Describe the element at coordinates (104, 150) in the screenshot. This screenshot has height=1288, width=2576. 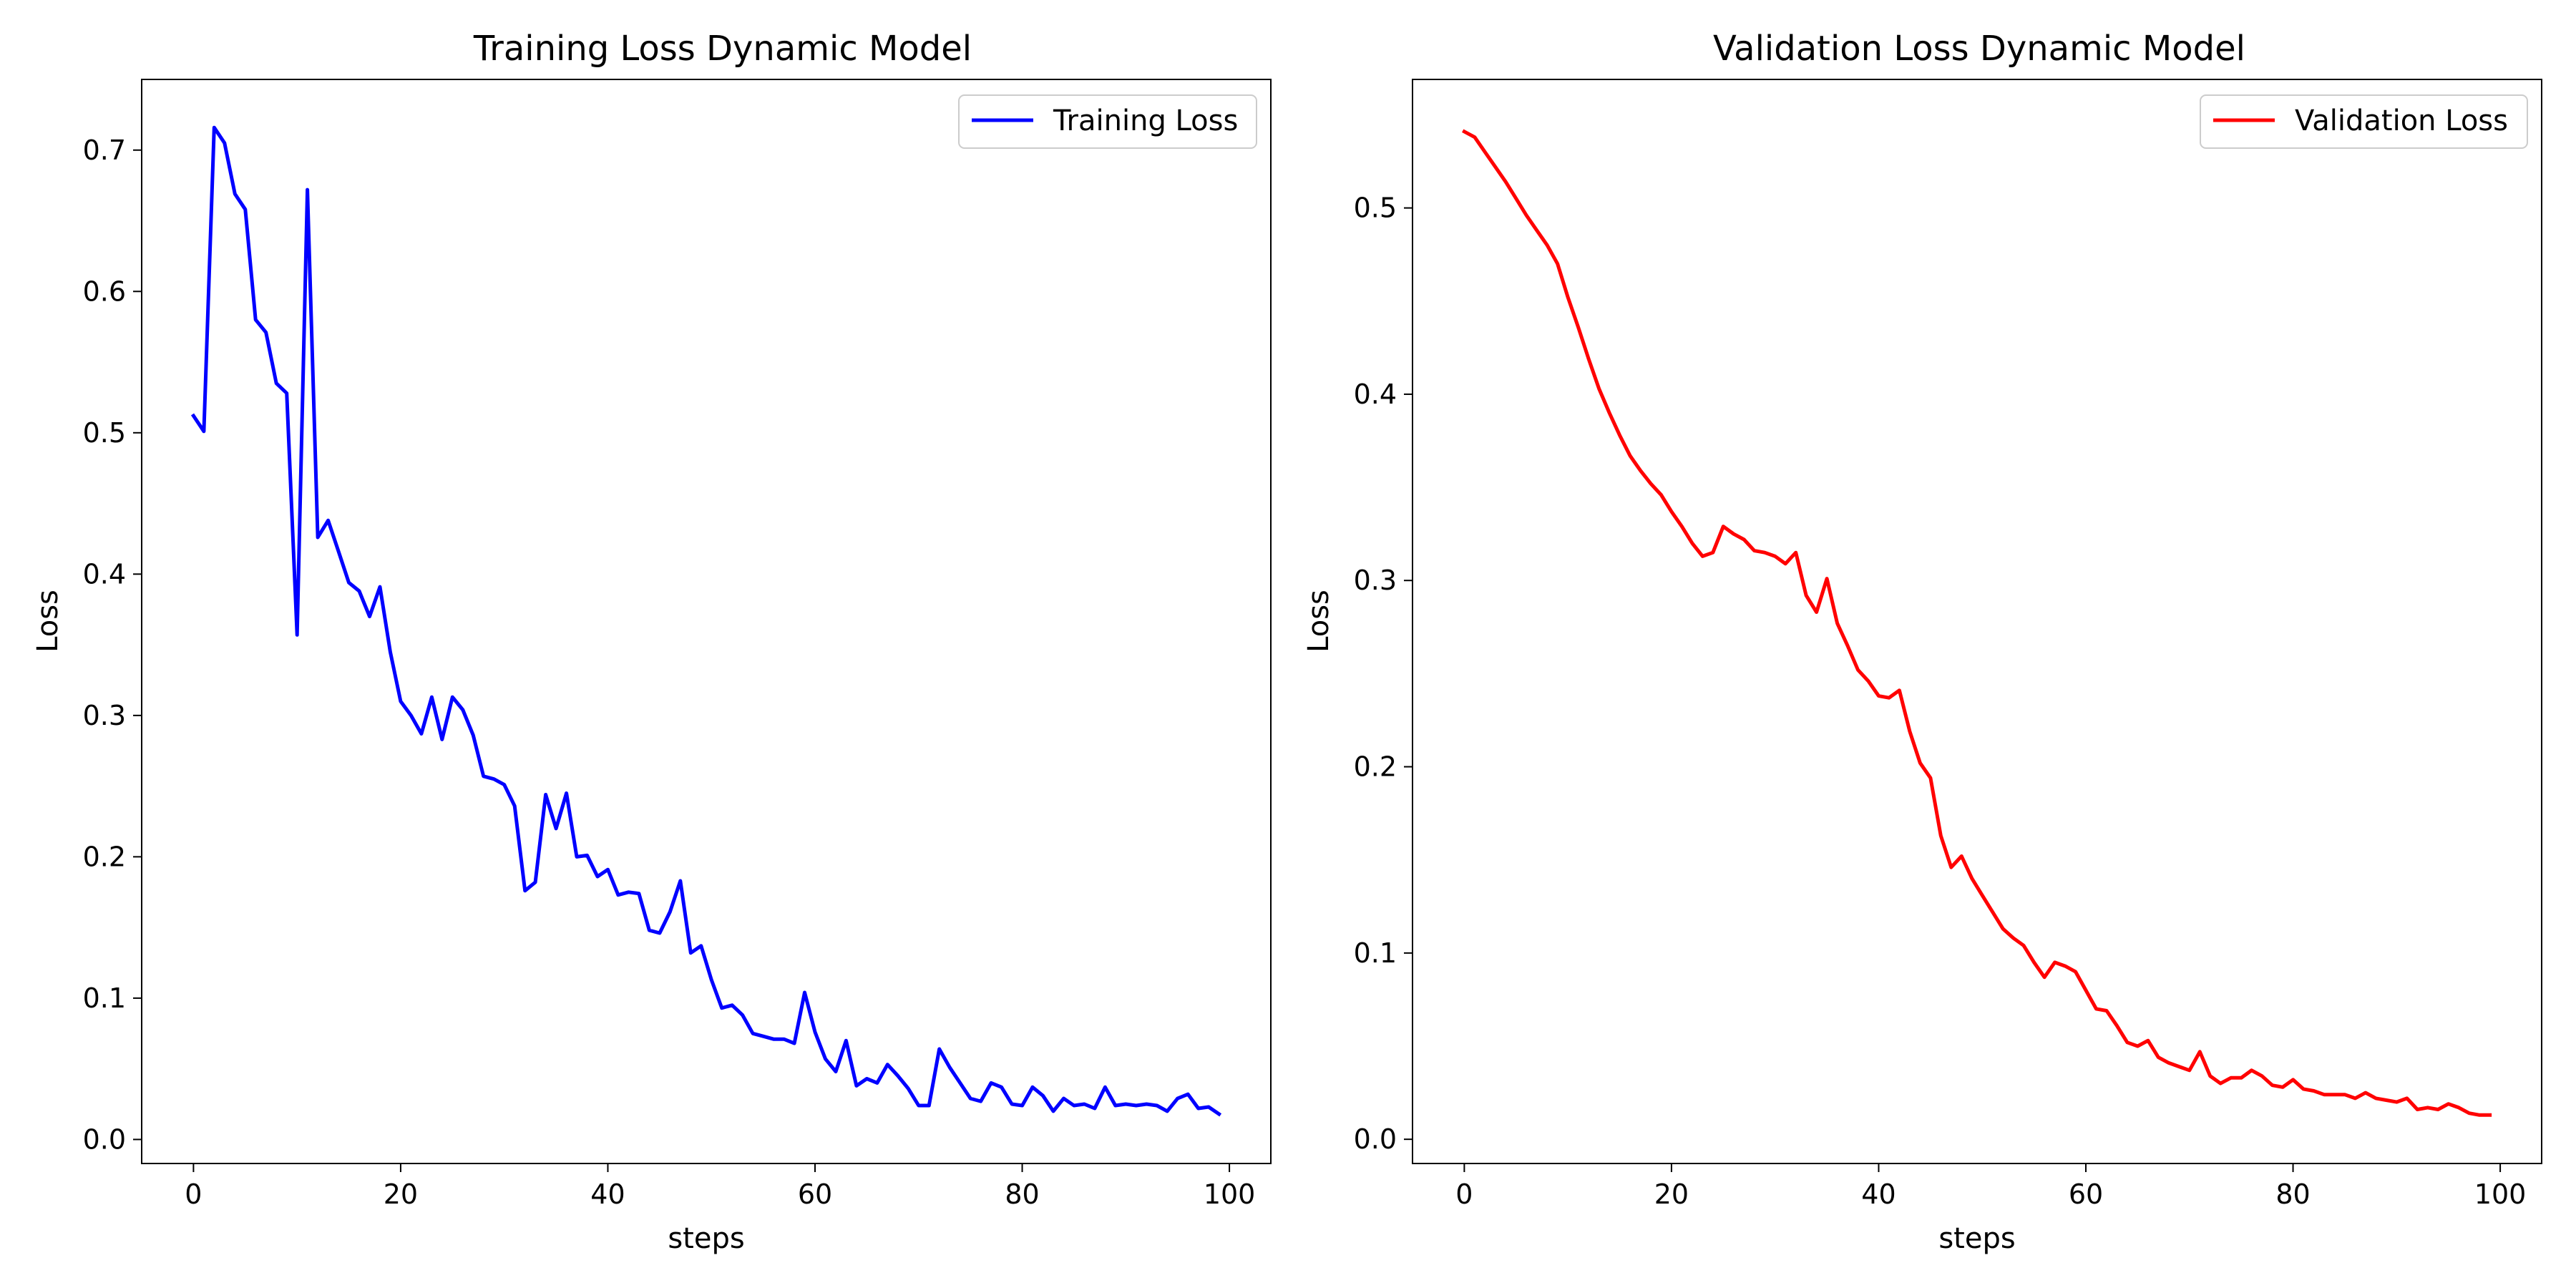
I see `y-tick-label: 0.7` at that location.